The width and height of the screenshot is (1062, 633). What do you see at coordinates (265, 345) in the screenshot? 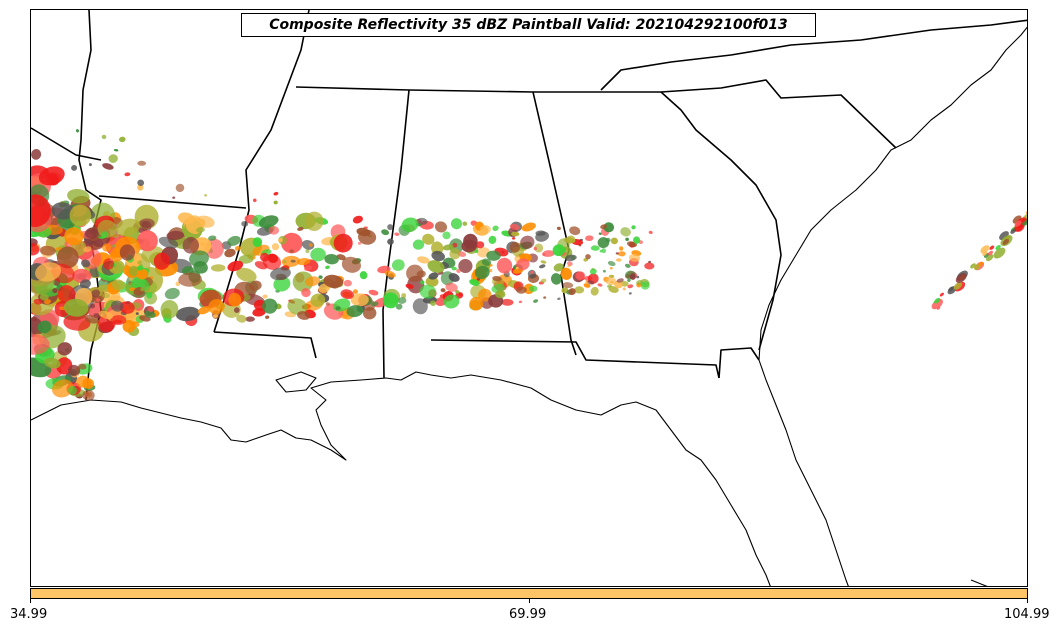
I see `louisiana-mississippi-border` at bounding box center [265, 345].